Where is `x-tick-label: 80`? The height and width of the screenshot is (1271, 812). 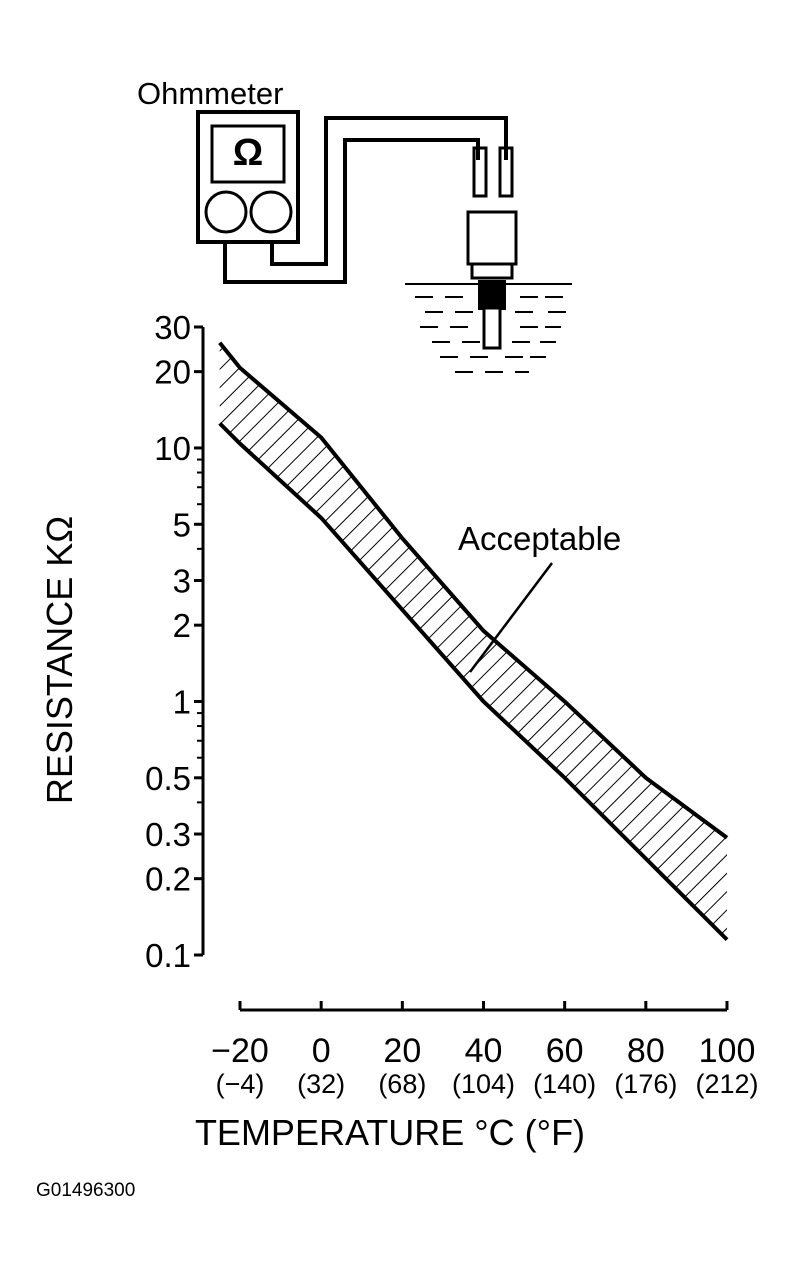 x-tick-label: 80 is located at coordinates (646, 1051).